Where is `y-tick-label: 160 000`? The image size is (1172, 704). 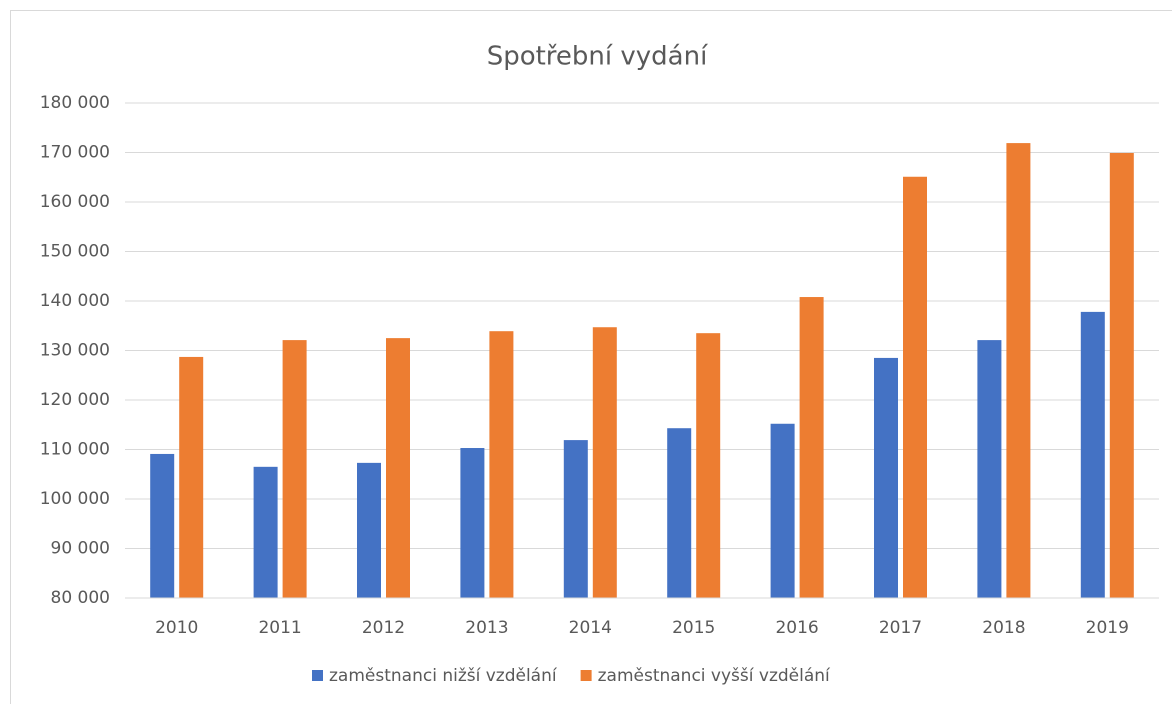
y-tick-label: 160 000 is located at coordinates (75, 202).